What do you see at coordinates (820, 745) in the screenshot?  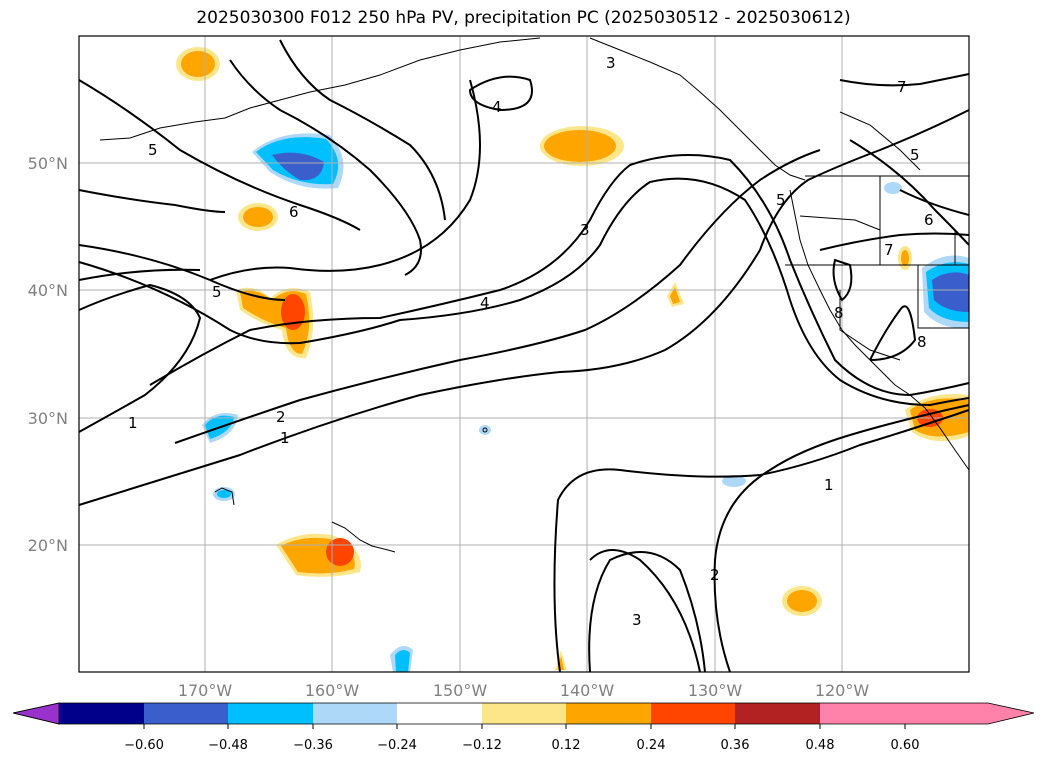 I see `colorbar-tick-label: 0.48` at bounding box center [820, 745].